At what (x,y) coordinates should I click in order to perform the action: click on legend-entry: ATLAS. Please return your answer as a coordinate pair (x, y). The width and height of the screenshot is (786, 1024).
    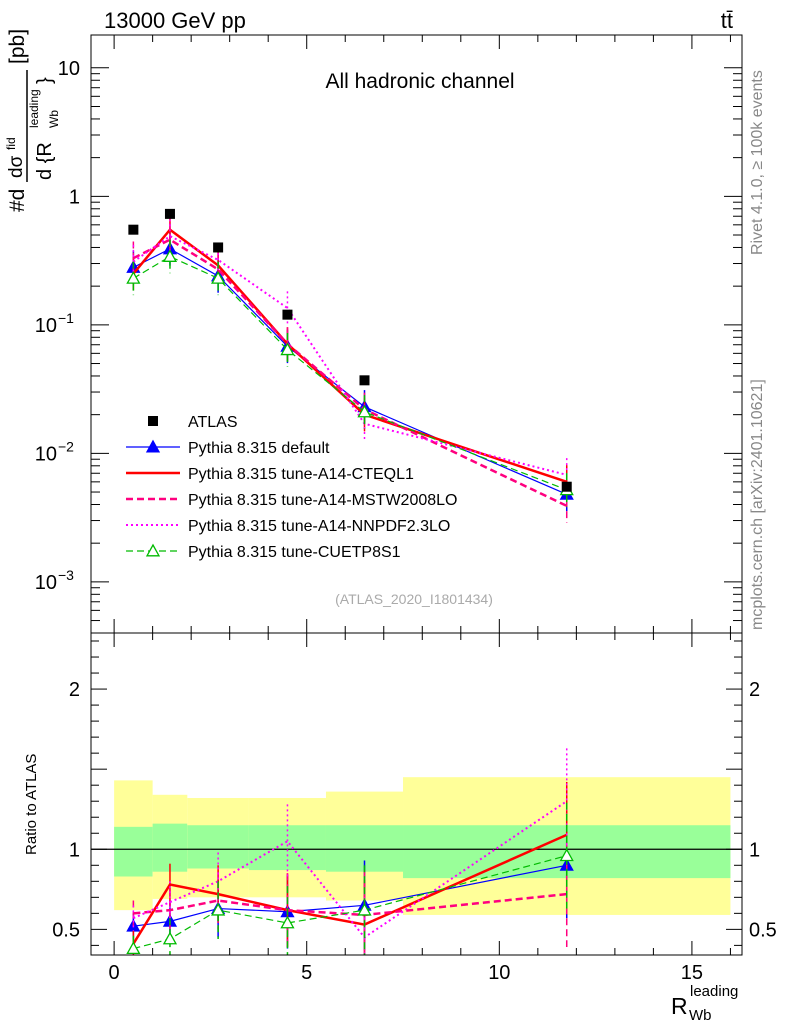
    Looking at the image, I should click on (193, 422).